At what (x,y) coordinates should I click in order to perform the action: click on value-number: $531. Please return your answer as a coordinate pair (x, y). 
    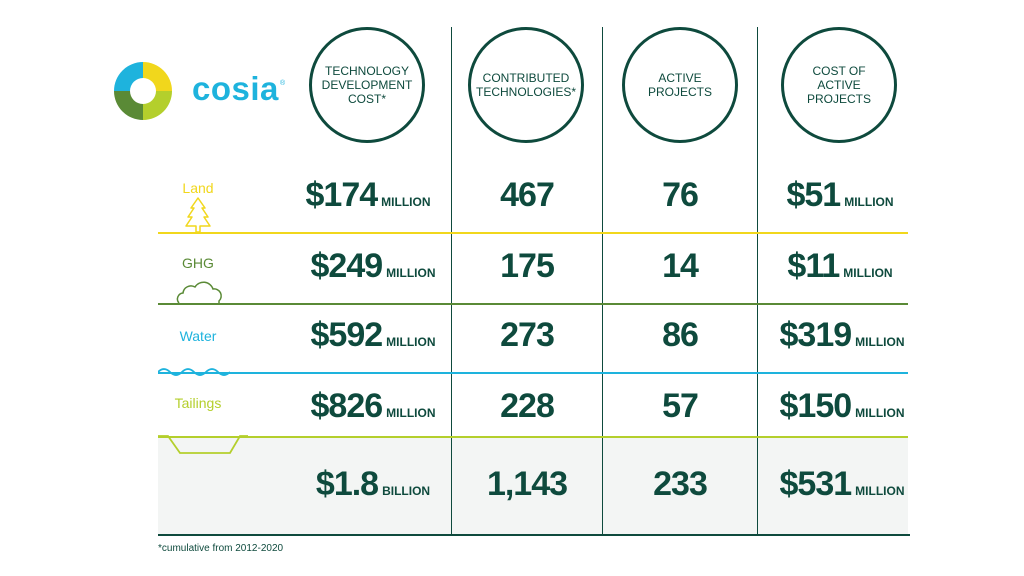
    Looking at the image, I should click on (816, 484).